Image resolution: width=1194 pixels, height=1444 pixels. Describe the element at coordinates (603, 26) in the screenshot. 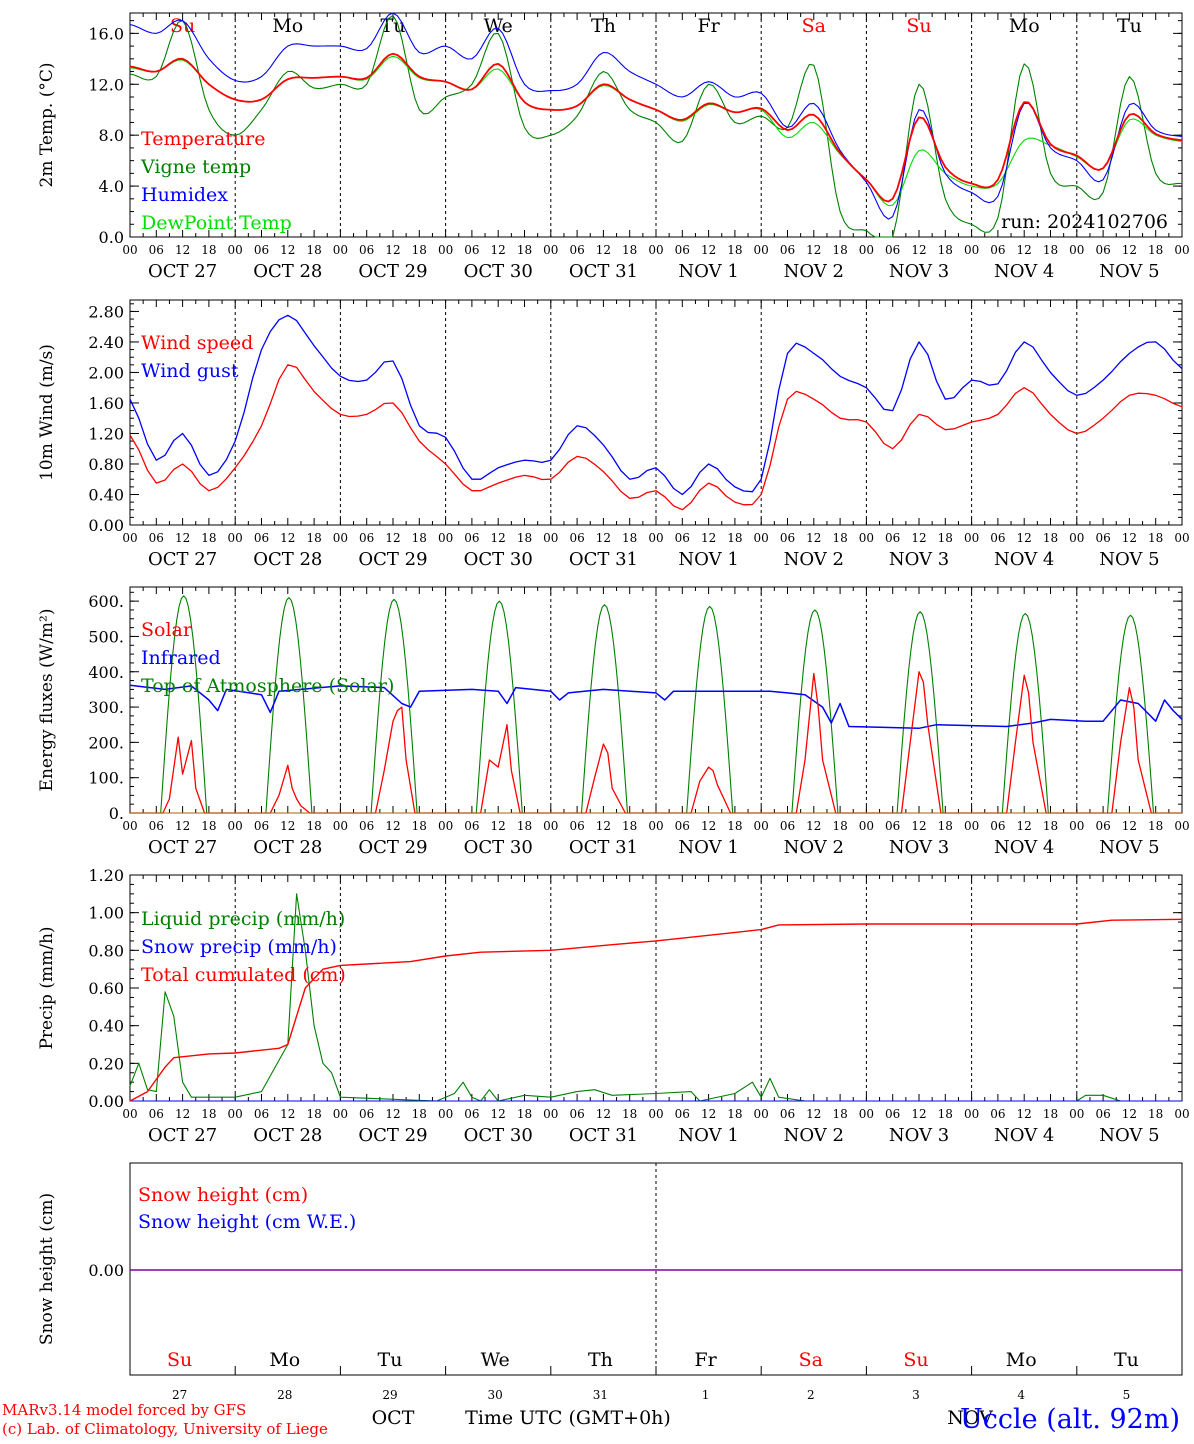

I see `weekday-label: Th` at that location.